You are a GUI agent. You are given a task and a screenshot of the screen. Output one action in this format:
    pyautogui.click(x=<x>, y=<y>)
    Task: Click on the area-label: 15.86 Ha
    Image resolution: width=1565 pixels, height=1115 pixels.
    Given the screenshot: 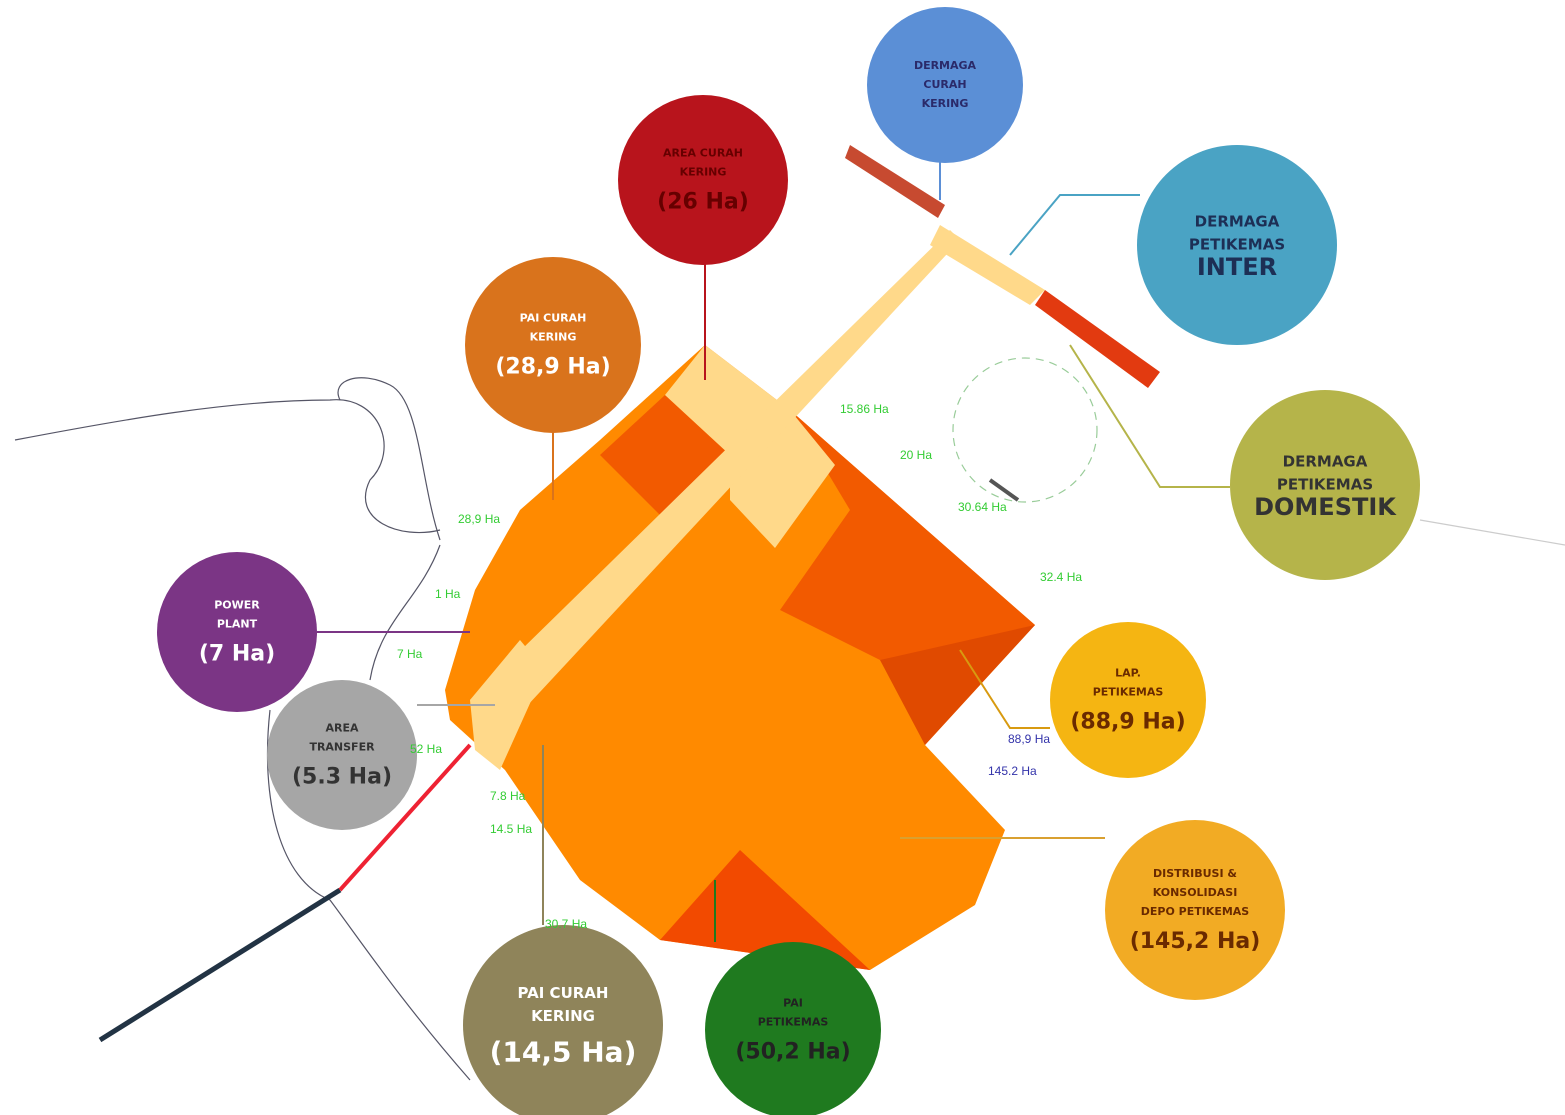 What is the action you would take?
    pyautogui.click(x=864, y=409)
    